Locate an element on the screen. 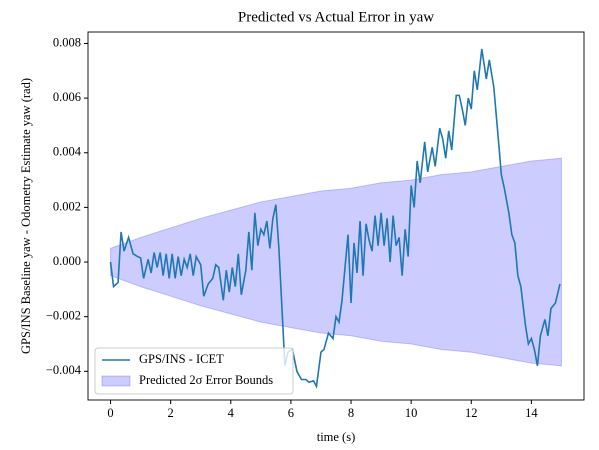 This screenshot has width=599, height=450. legend-label: Predicted 2σ Error Bounds is located at coordinates (206, 380).